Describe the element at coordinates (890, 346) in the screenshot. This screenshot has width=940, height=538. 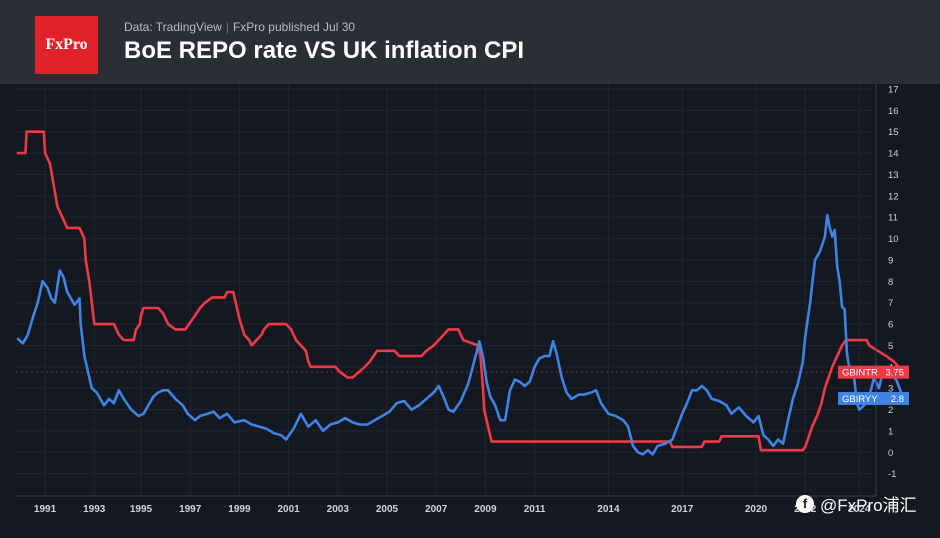
I see `y-tick-label: 5` at that location.